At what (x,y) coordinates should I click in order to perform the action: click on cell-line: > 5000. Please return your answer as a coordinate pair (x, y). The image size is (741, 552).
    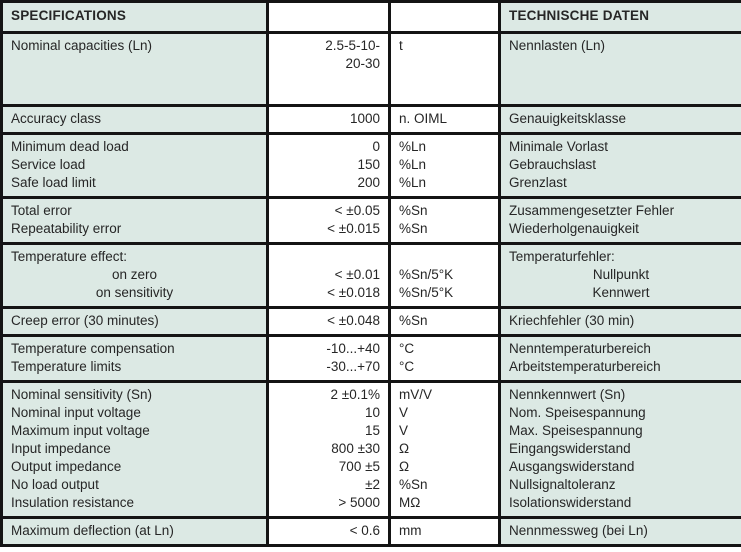
    Looking at the image, I should click on (359, 502).